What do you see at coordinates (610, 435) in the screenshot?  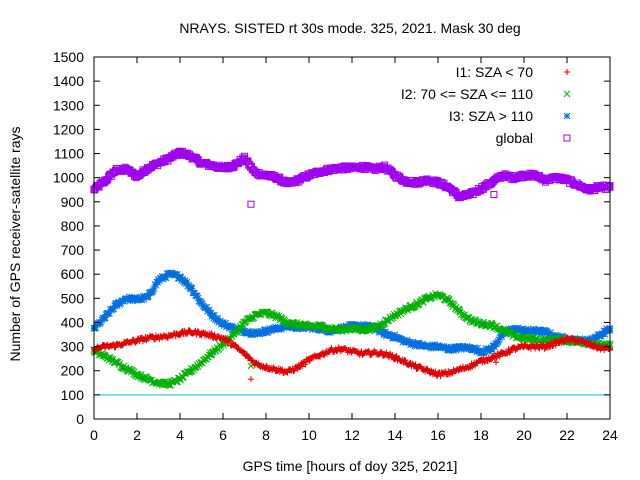 I see `x-tick-label: 24` at bounding box center [610, 435].